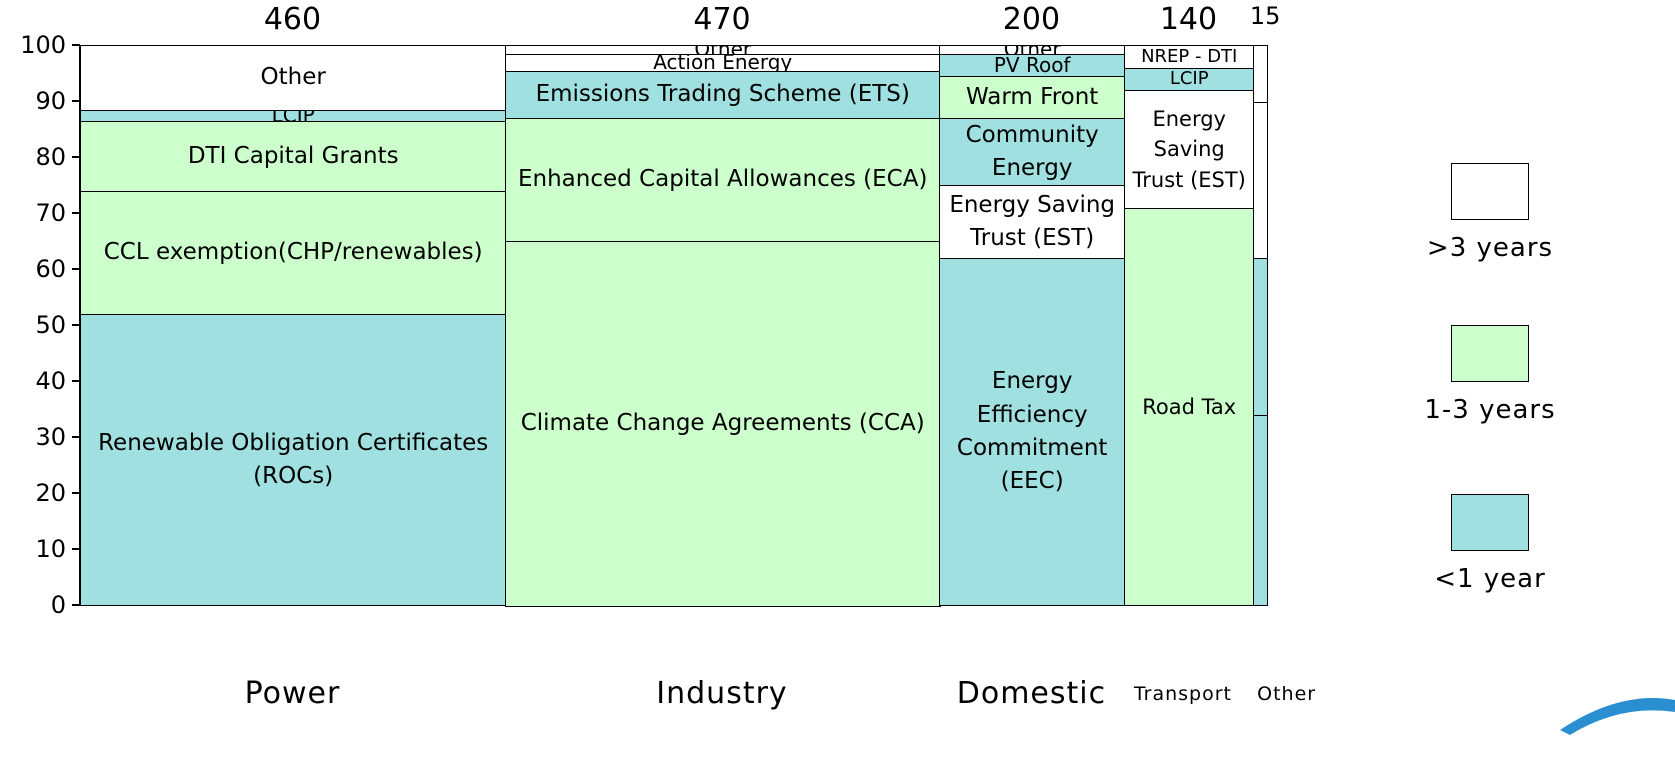 The image size is (1675, 762). I want to click on segment-label: Warm Front, so click(1032, 96).